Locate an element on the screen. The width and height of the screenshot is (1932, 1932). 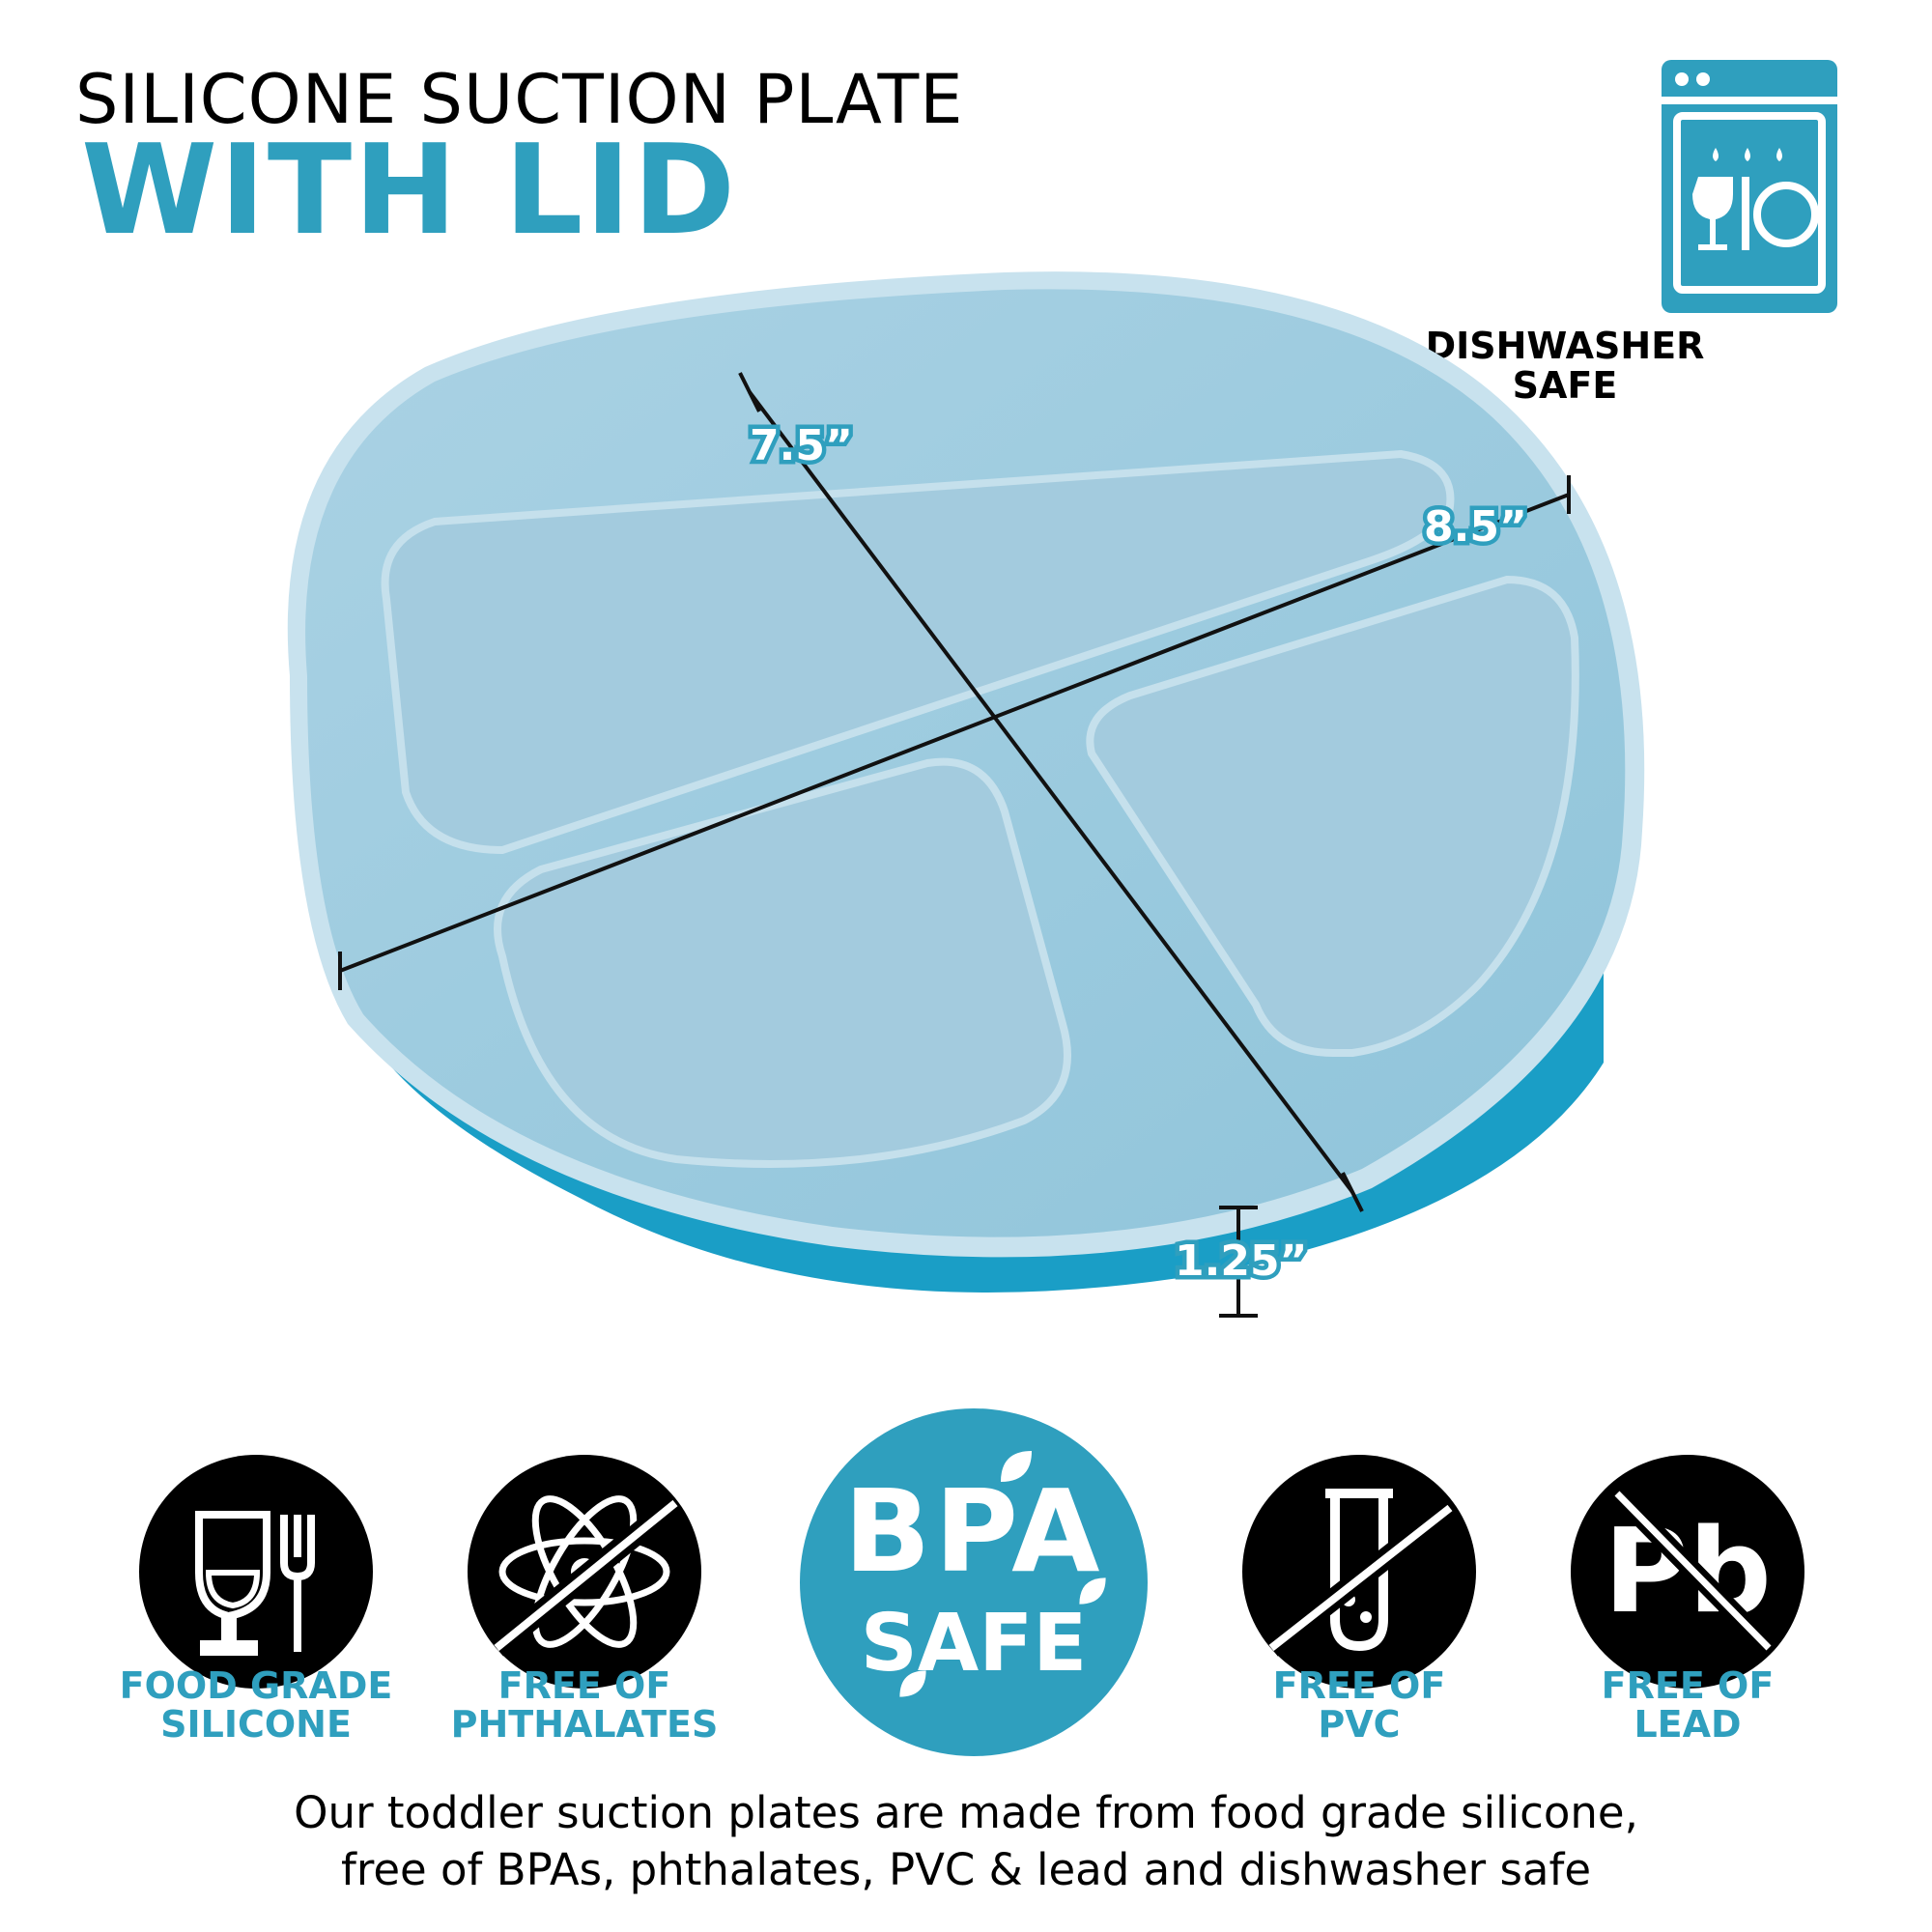
bpa-safe-icon: BPA SAFE is located at coordinates (974, 1582).